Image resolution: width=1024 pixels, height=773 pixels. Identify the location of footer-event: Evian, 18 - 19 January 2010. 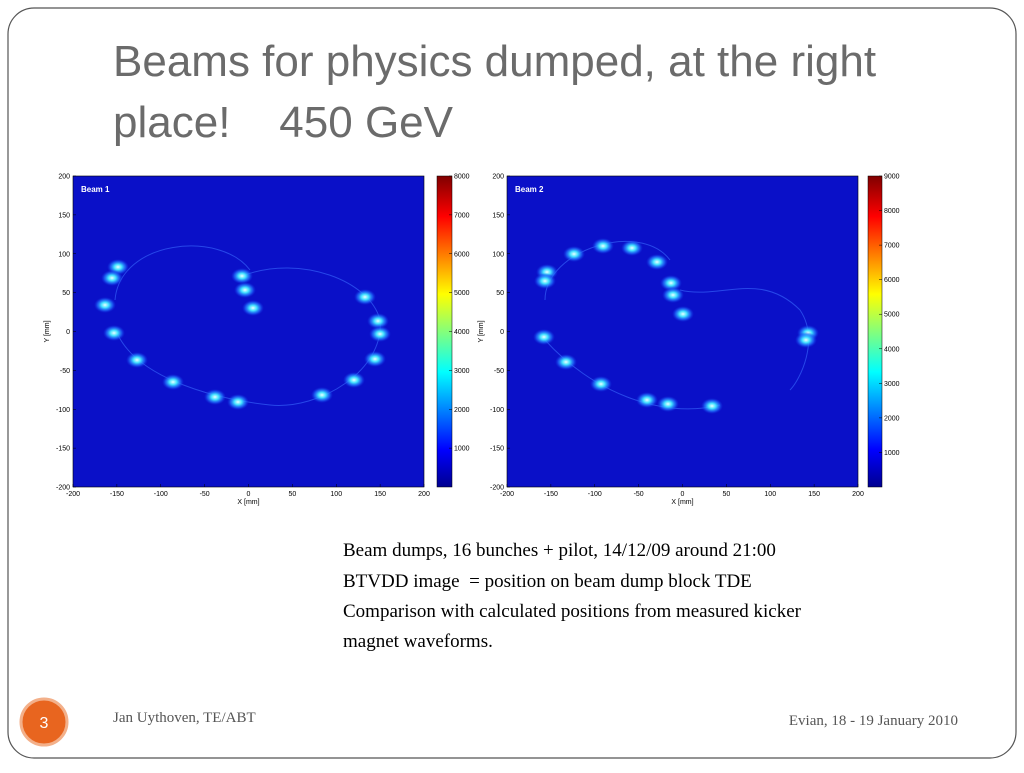
(873, 721).